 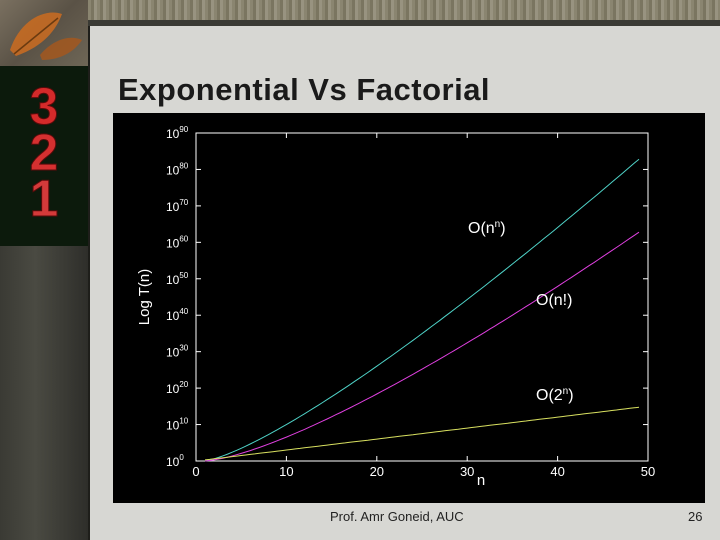 What do you see at coordinates (177, 388) in the screenshot?
I see `y-tick-label: 1020` at bounding box center [177, 388].